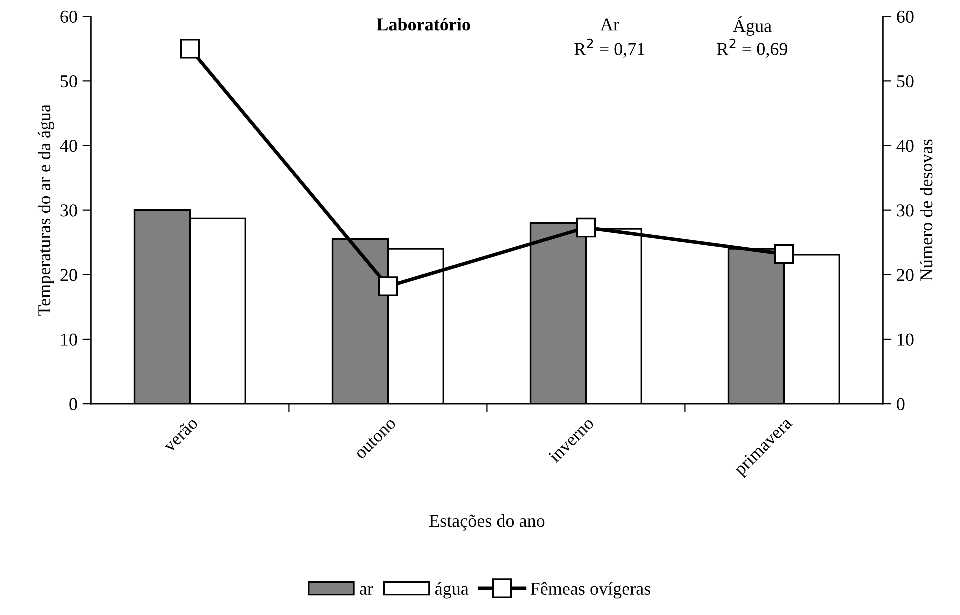  What do you see at coordinates (906, 340) in the screenshot?
I see `y2-tick-label: 10` at bounding box center [906, 340].